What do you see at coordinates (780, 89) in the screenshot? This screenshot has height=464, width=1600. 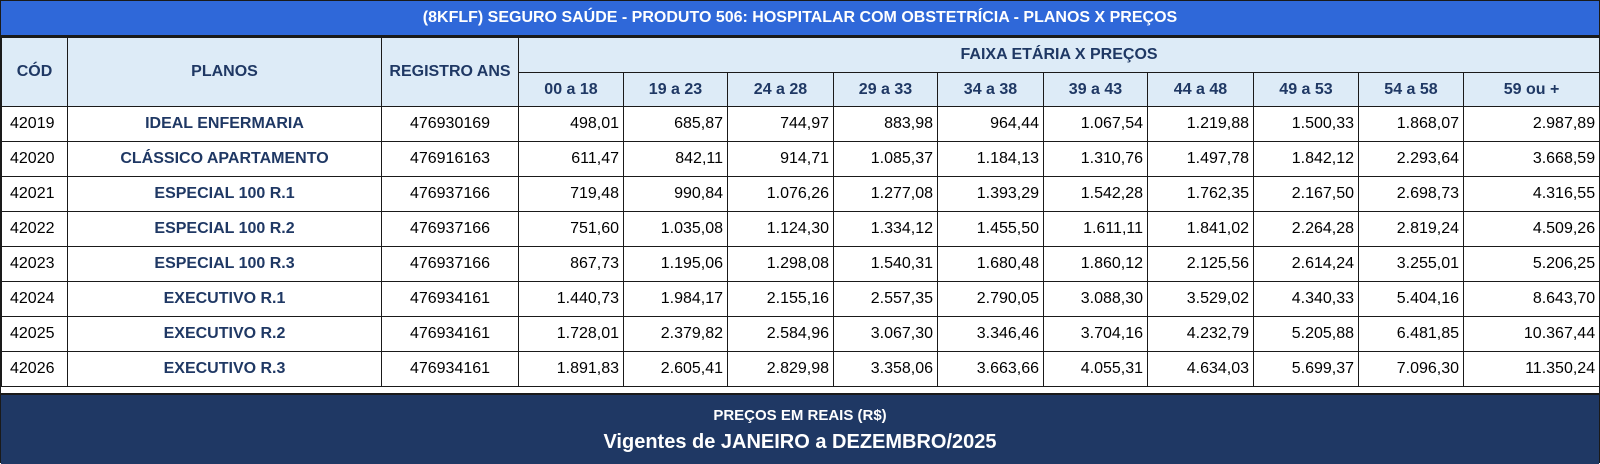 I see `header-age-band: 24 a 28` at bounding box center [780, 89].